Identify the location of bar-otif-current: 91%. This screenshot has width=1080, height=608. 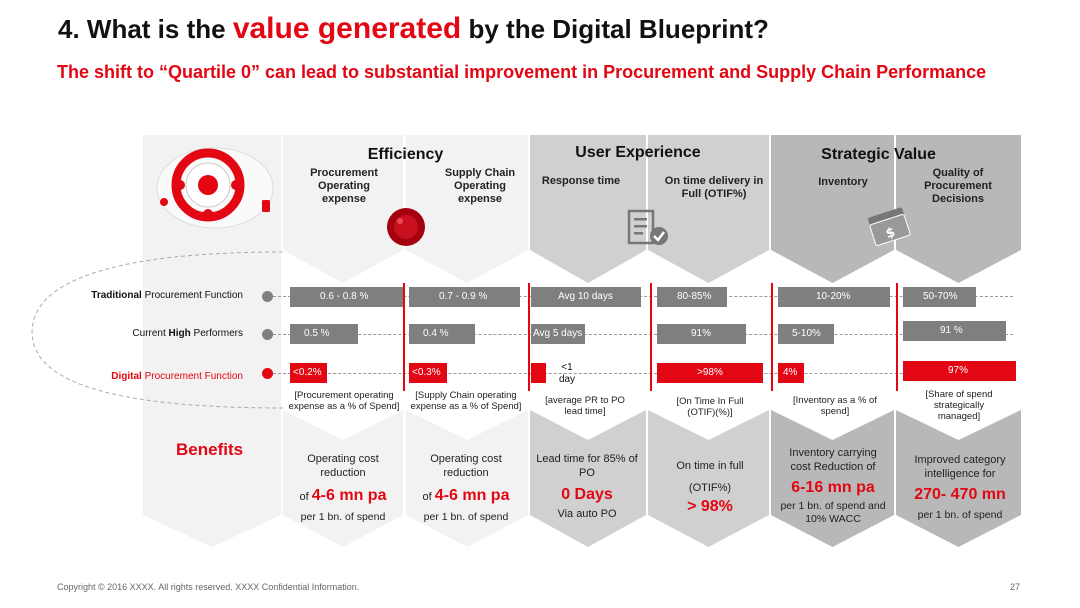
(701, 334).